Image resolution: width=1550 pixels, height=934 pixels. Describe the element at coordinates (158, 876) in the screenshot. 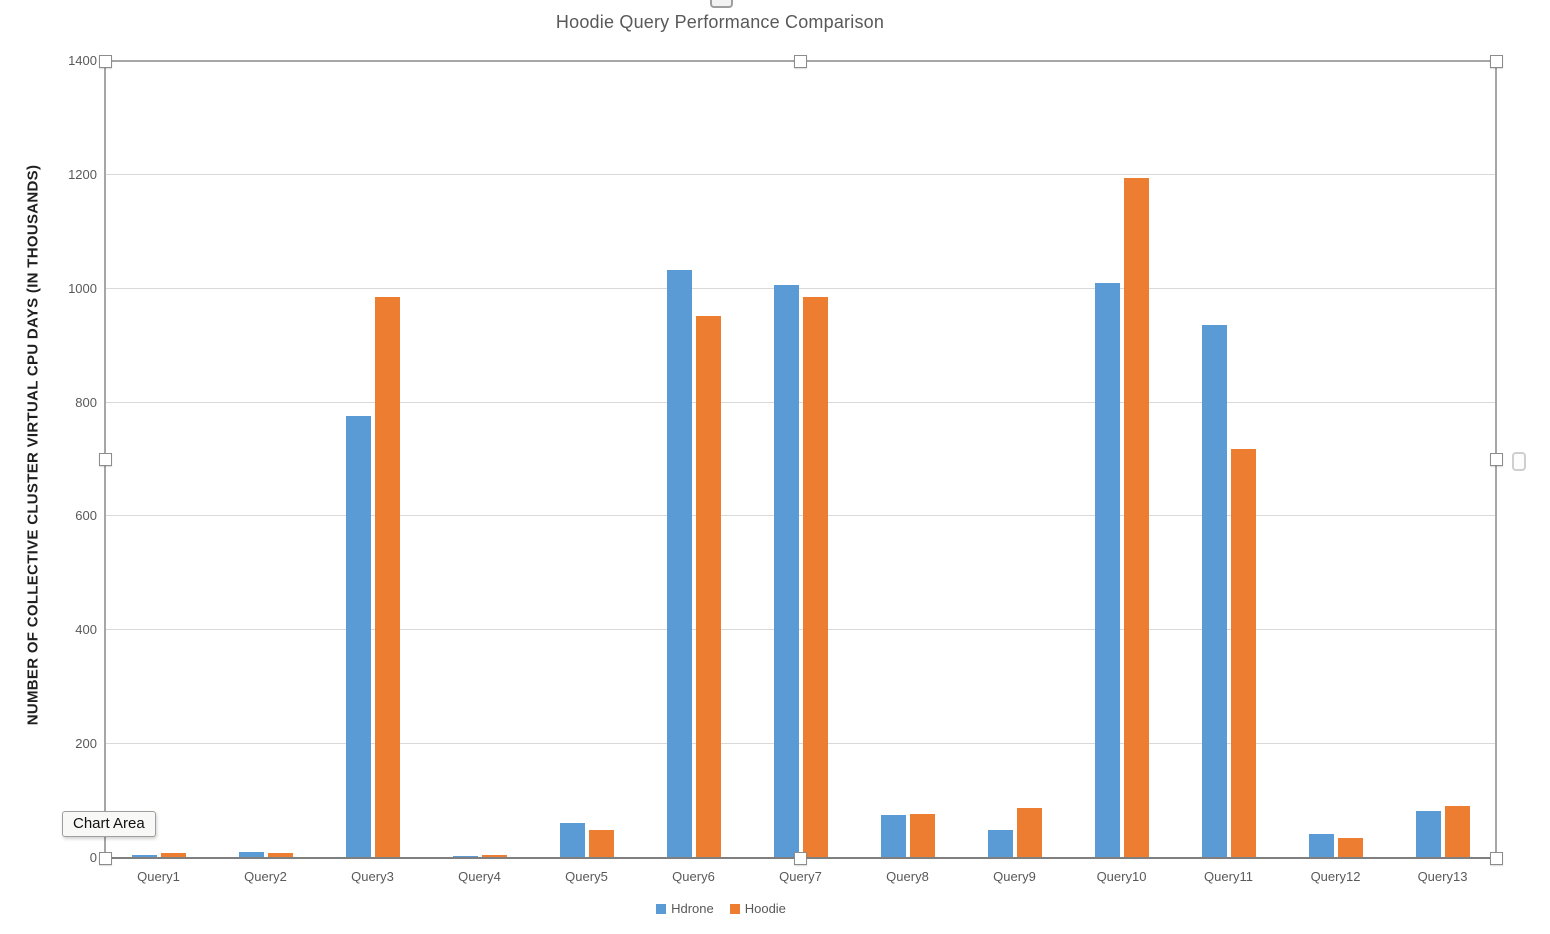

I see `x-axis-label-query1: Query1` at that location.